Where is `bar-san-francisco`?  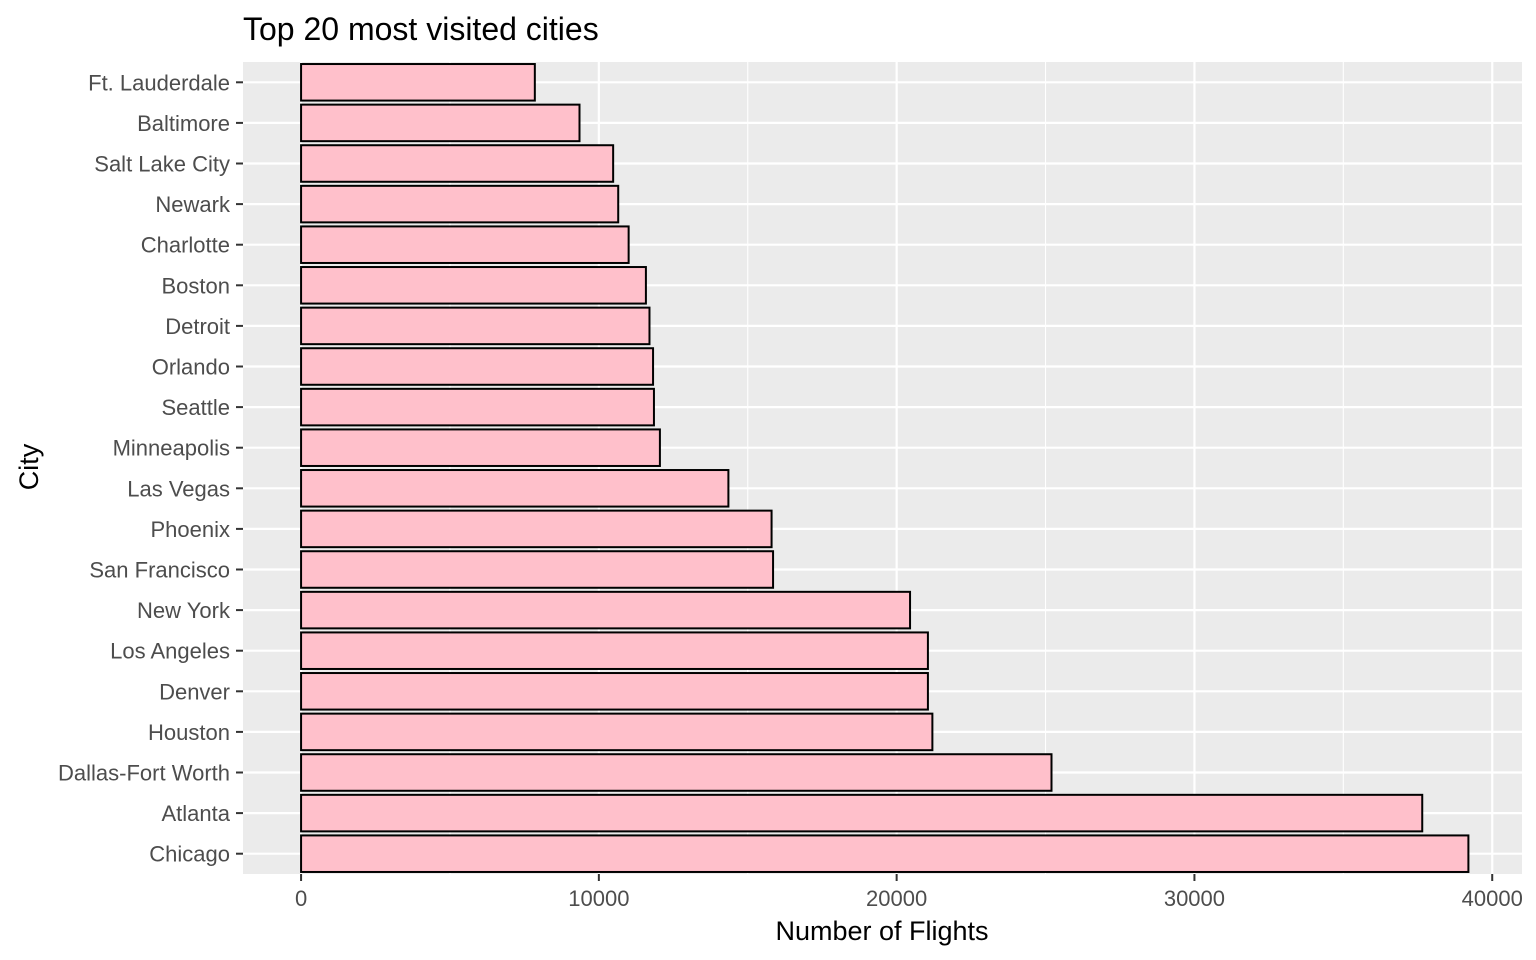 bar-san-francisco is located at coordinates (537, 569).